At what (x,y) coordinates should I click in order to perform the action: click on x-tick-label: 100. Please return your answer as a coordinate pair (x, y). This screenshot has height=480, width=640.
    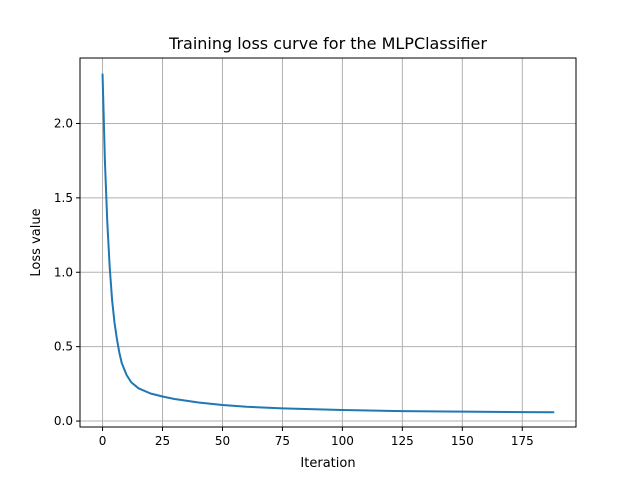
    Looking at the image, I should click on (342, 441).